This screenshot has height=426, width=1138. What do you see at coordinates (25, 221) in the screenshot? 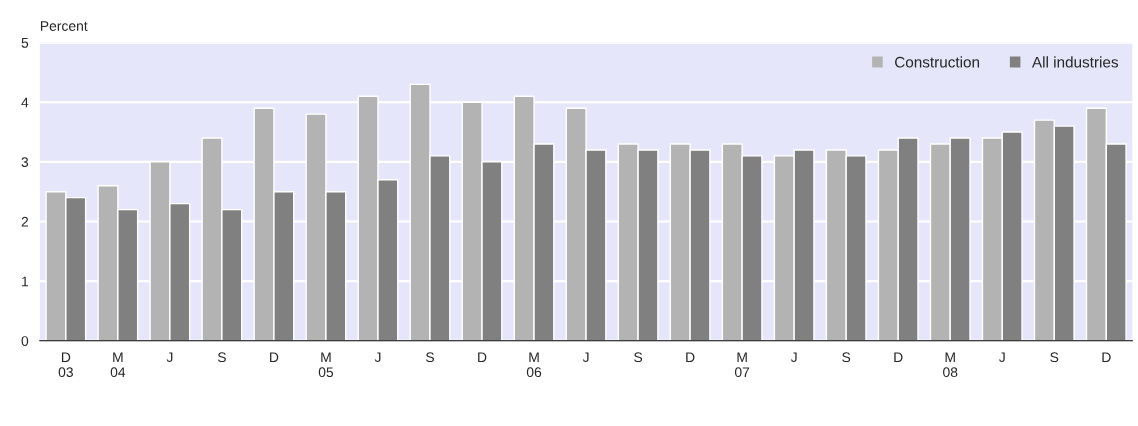
I see `y-tick-label: 2` at bounding box center [25, 221].